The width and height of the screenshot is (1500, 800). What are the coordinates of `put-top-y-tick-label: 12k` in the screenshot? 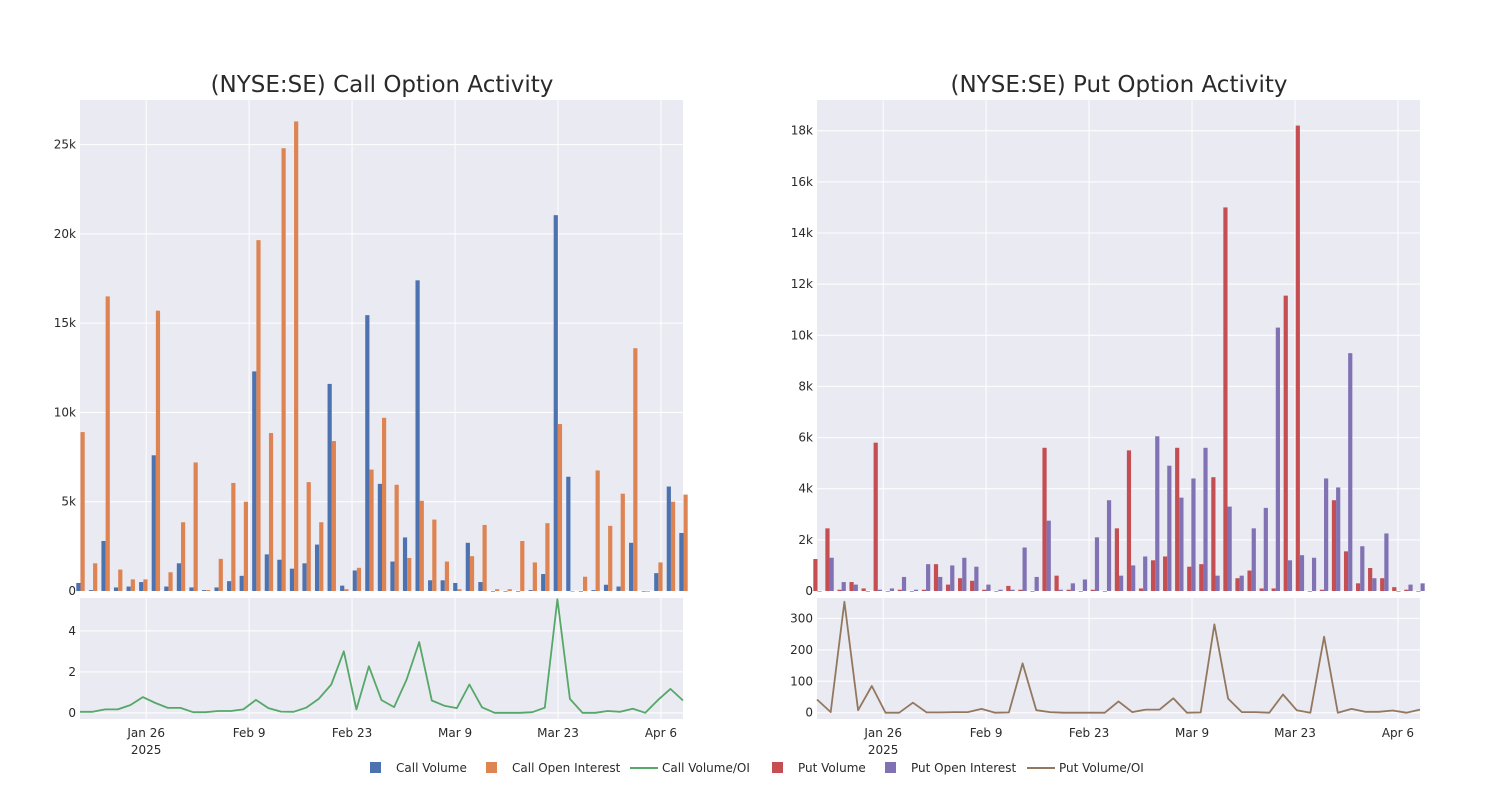 It's located at (802, 284).